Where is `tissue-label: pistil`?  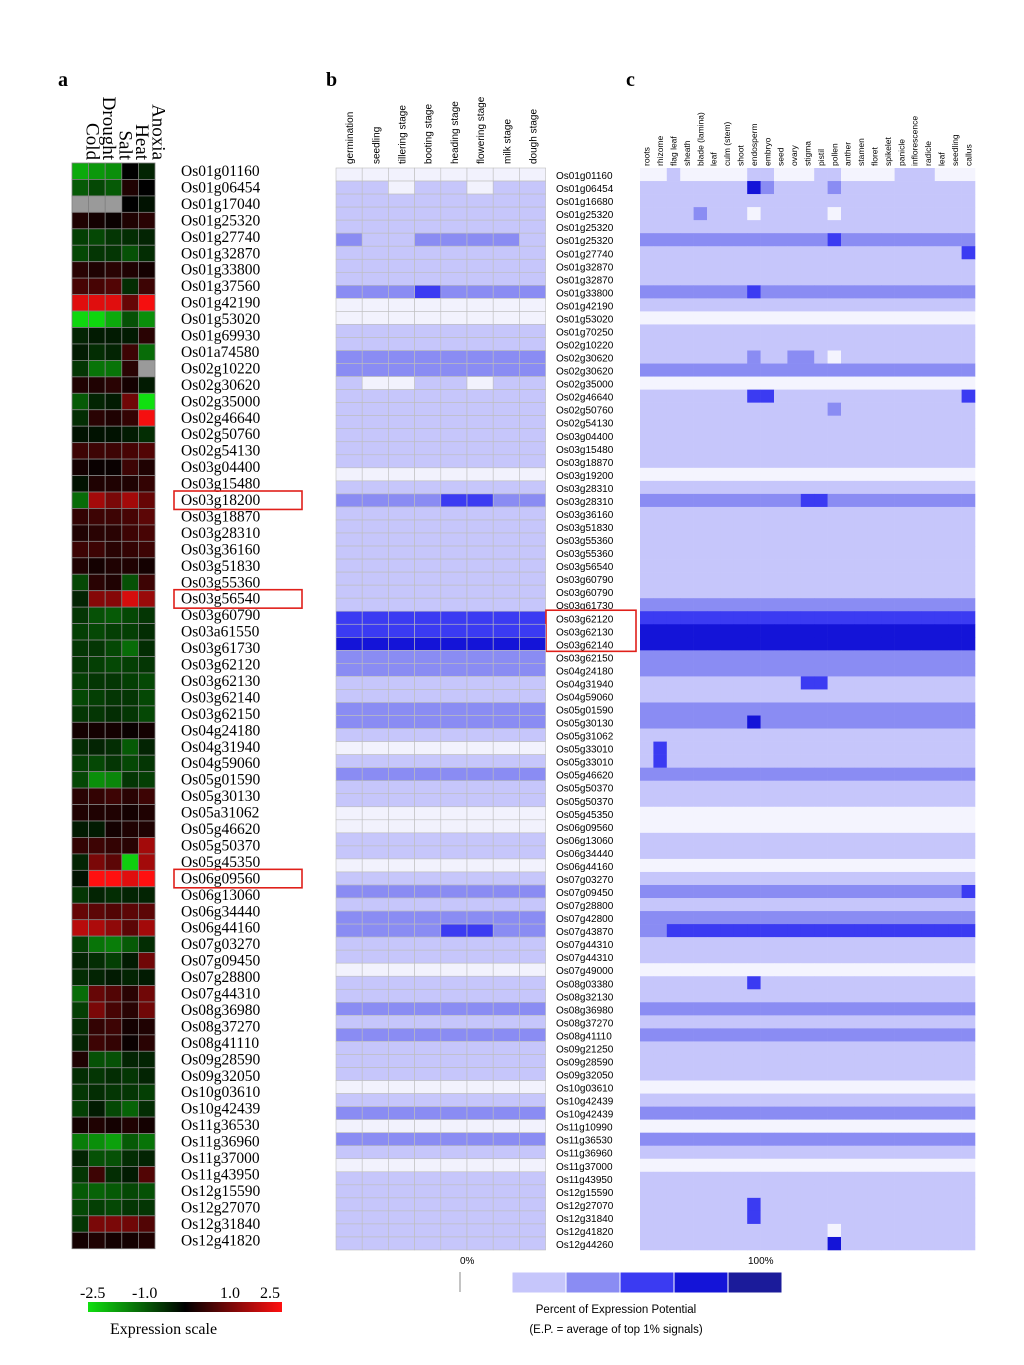
tissue-label: pistil is located at coordinates (821, 157).